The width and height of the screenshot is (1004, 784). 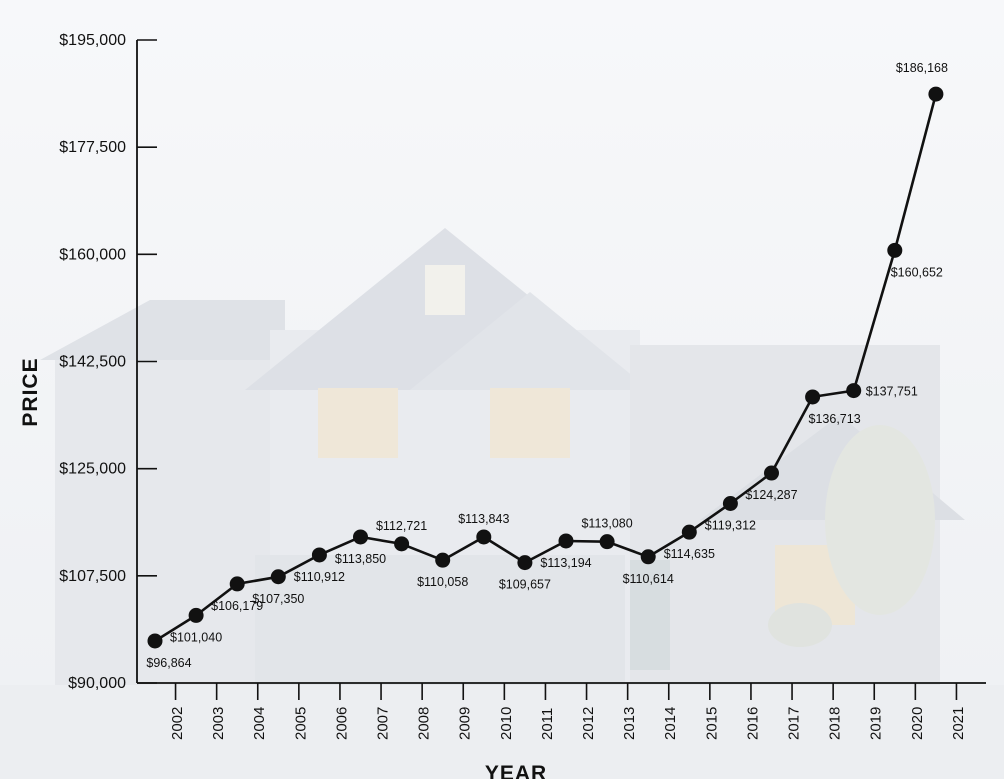 I want to click on data-label: $113,194, so click(x=565, y=563).